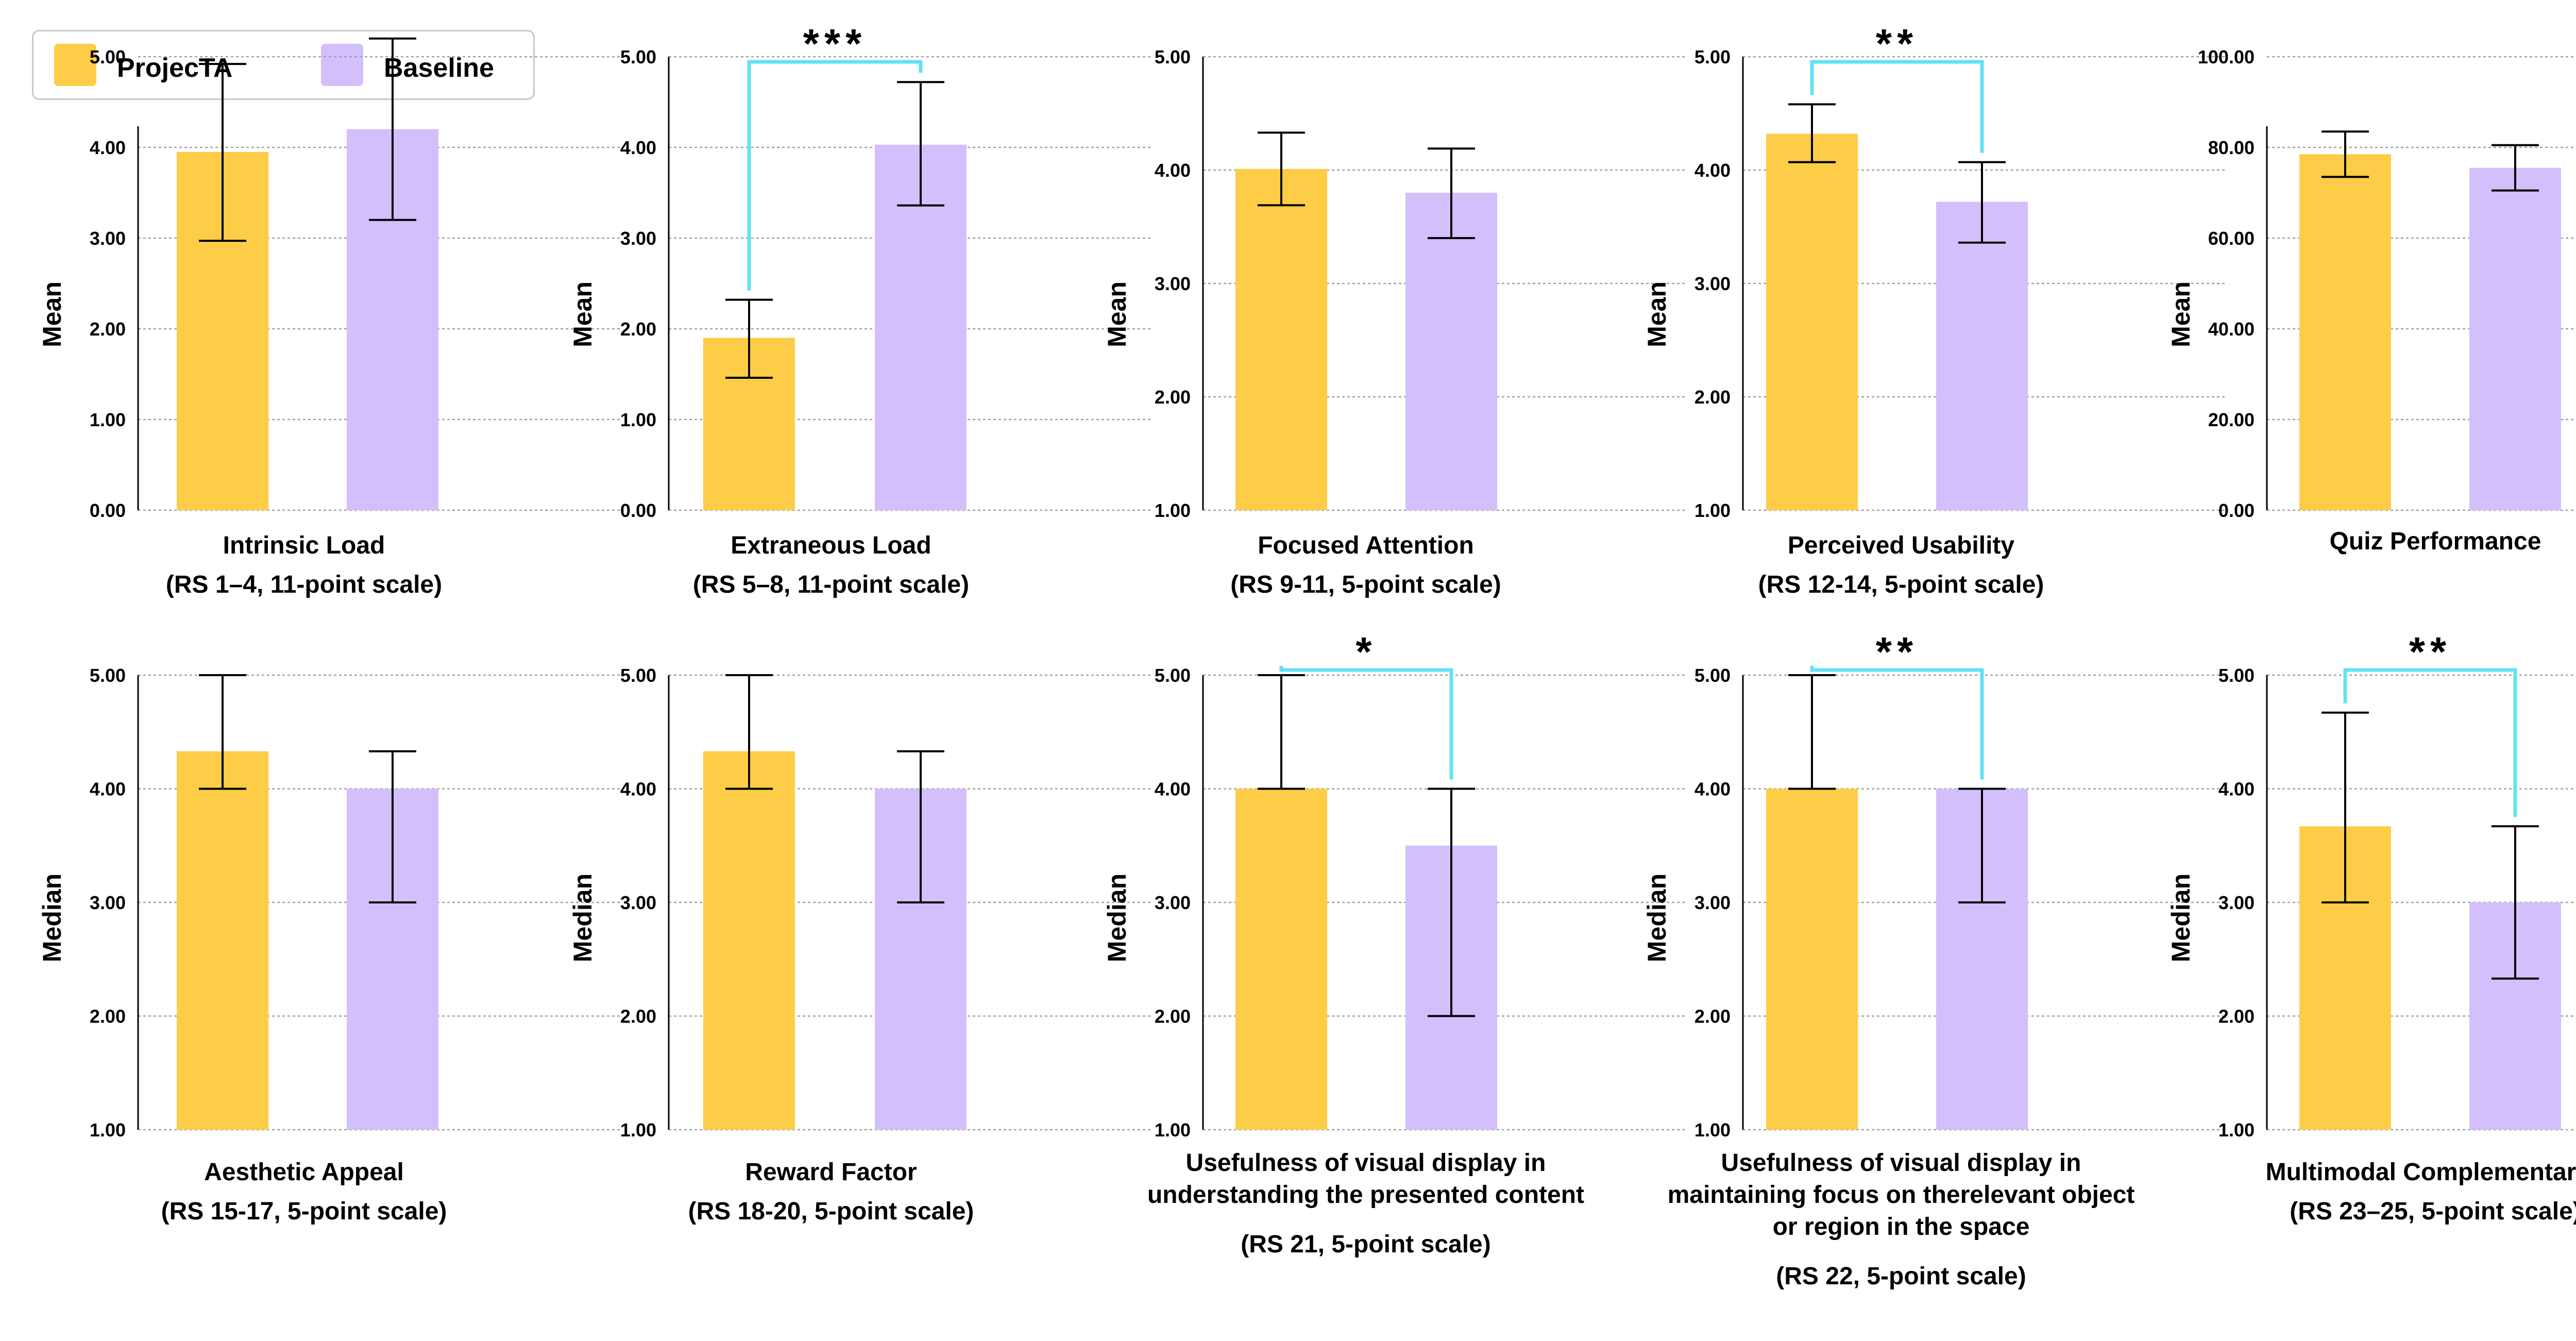 The width and height of the screenshot is (2576, 1341). Describe the element at coordinates (638, 511) in the screenshot. I see `chart-2-ytick-label-0: 0.00` at that location.